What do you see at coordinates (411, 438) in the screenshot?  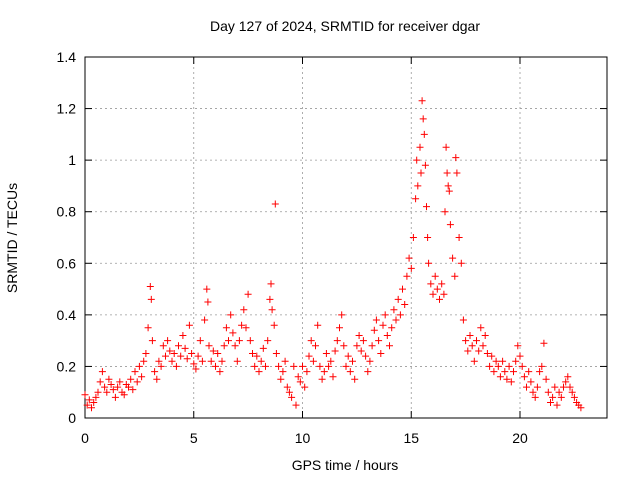 I see `x-tick-label: 15` at bounding box center [411, 438].